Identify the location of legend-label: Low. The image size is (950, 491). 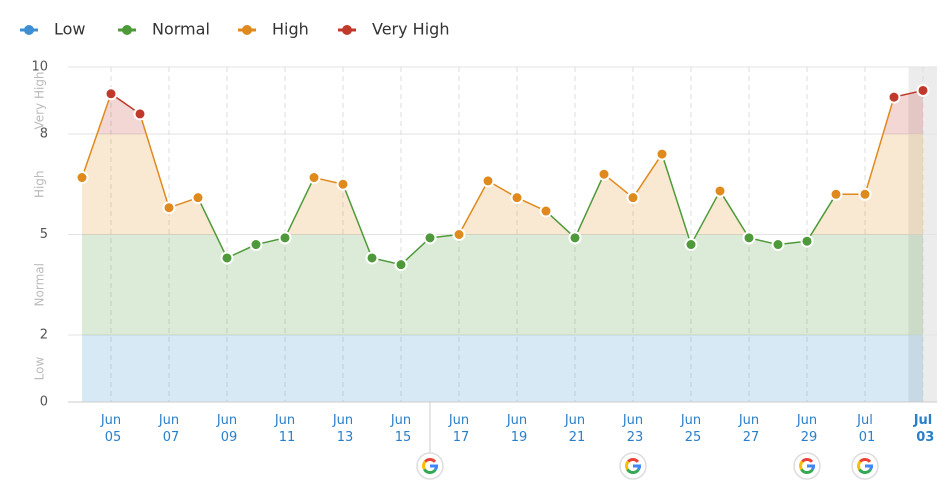
(70, 29).